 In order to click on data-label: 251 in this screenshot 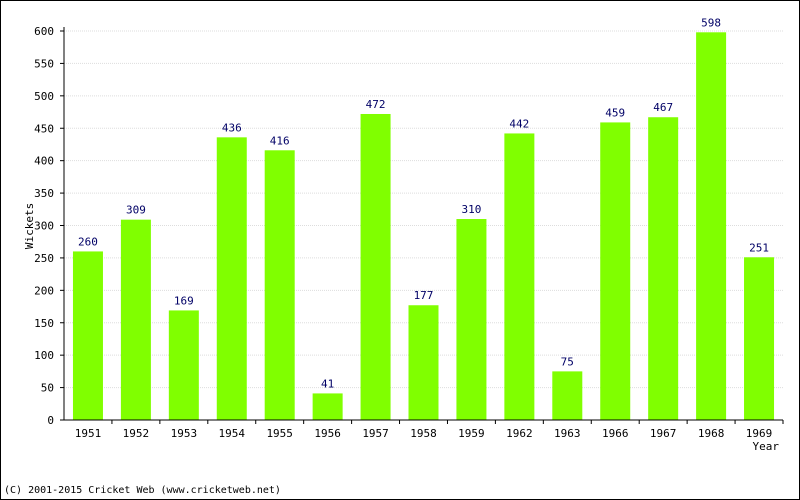, I will do `click(759, 247)`.